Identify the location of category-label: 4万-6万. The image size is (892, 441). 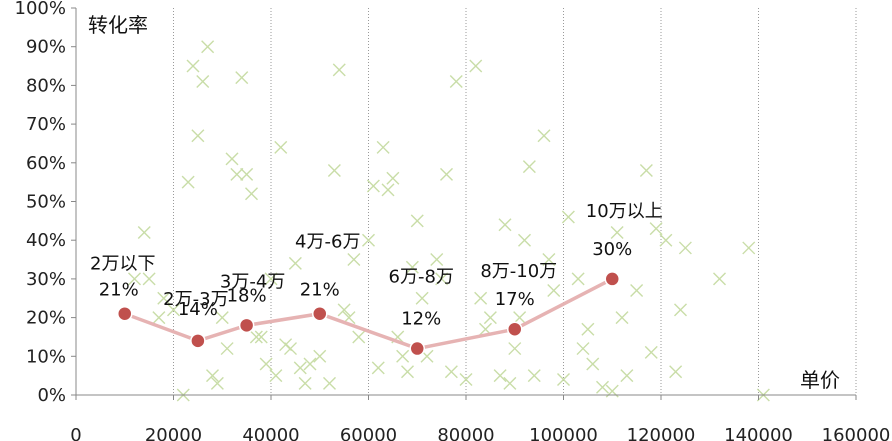
(327, 242).